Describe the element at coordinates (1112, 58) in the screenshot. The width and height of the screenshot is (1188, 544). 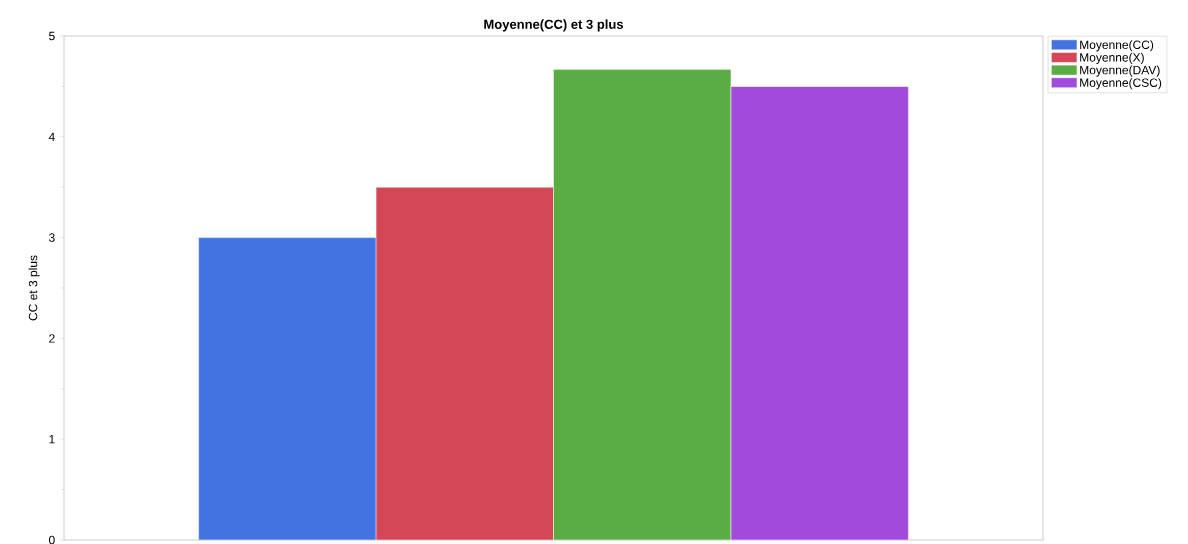
I see `legend-label: Moyenne(X)` at that location.